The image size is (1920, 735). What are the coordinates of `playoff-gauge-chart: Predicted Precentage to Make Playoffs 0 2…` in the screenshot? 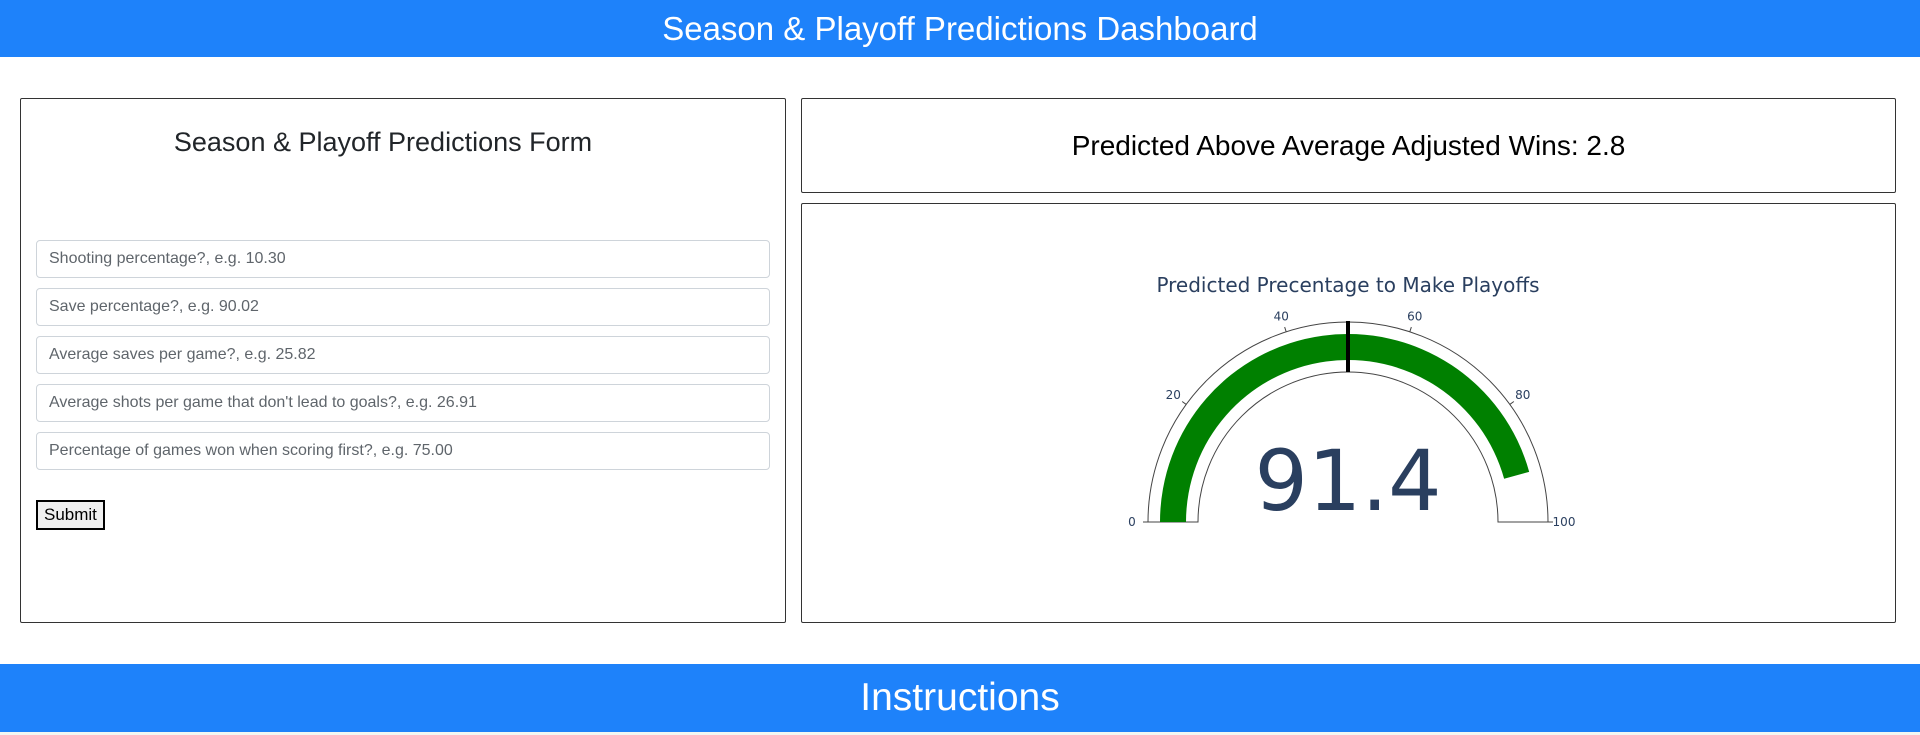 It's located at (1351, 401).